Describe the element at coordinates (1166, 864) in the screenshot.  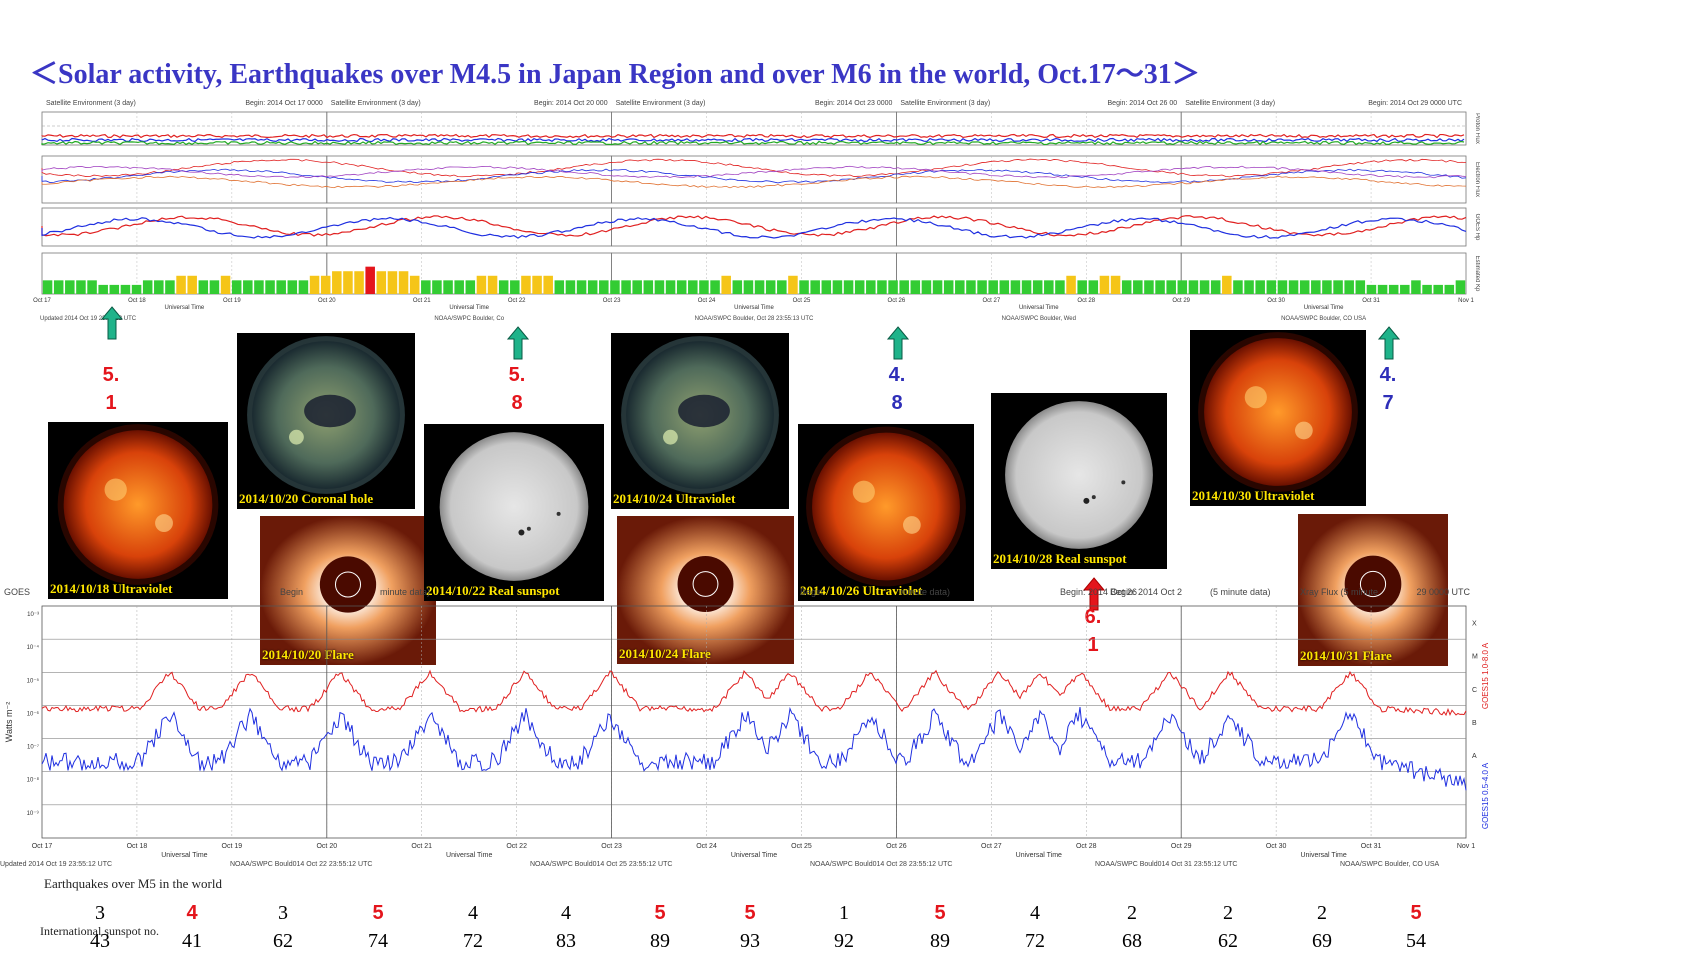
I see `footer-text: NOAA/SWPC Bould014 Oct 31 23:55:12 UTC` at that location.